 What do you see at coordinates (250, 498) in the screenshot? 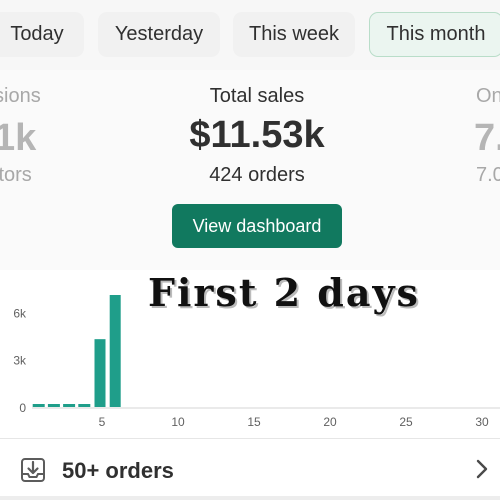
I see `bottom-divider` at bounding box center [250, 498].